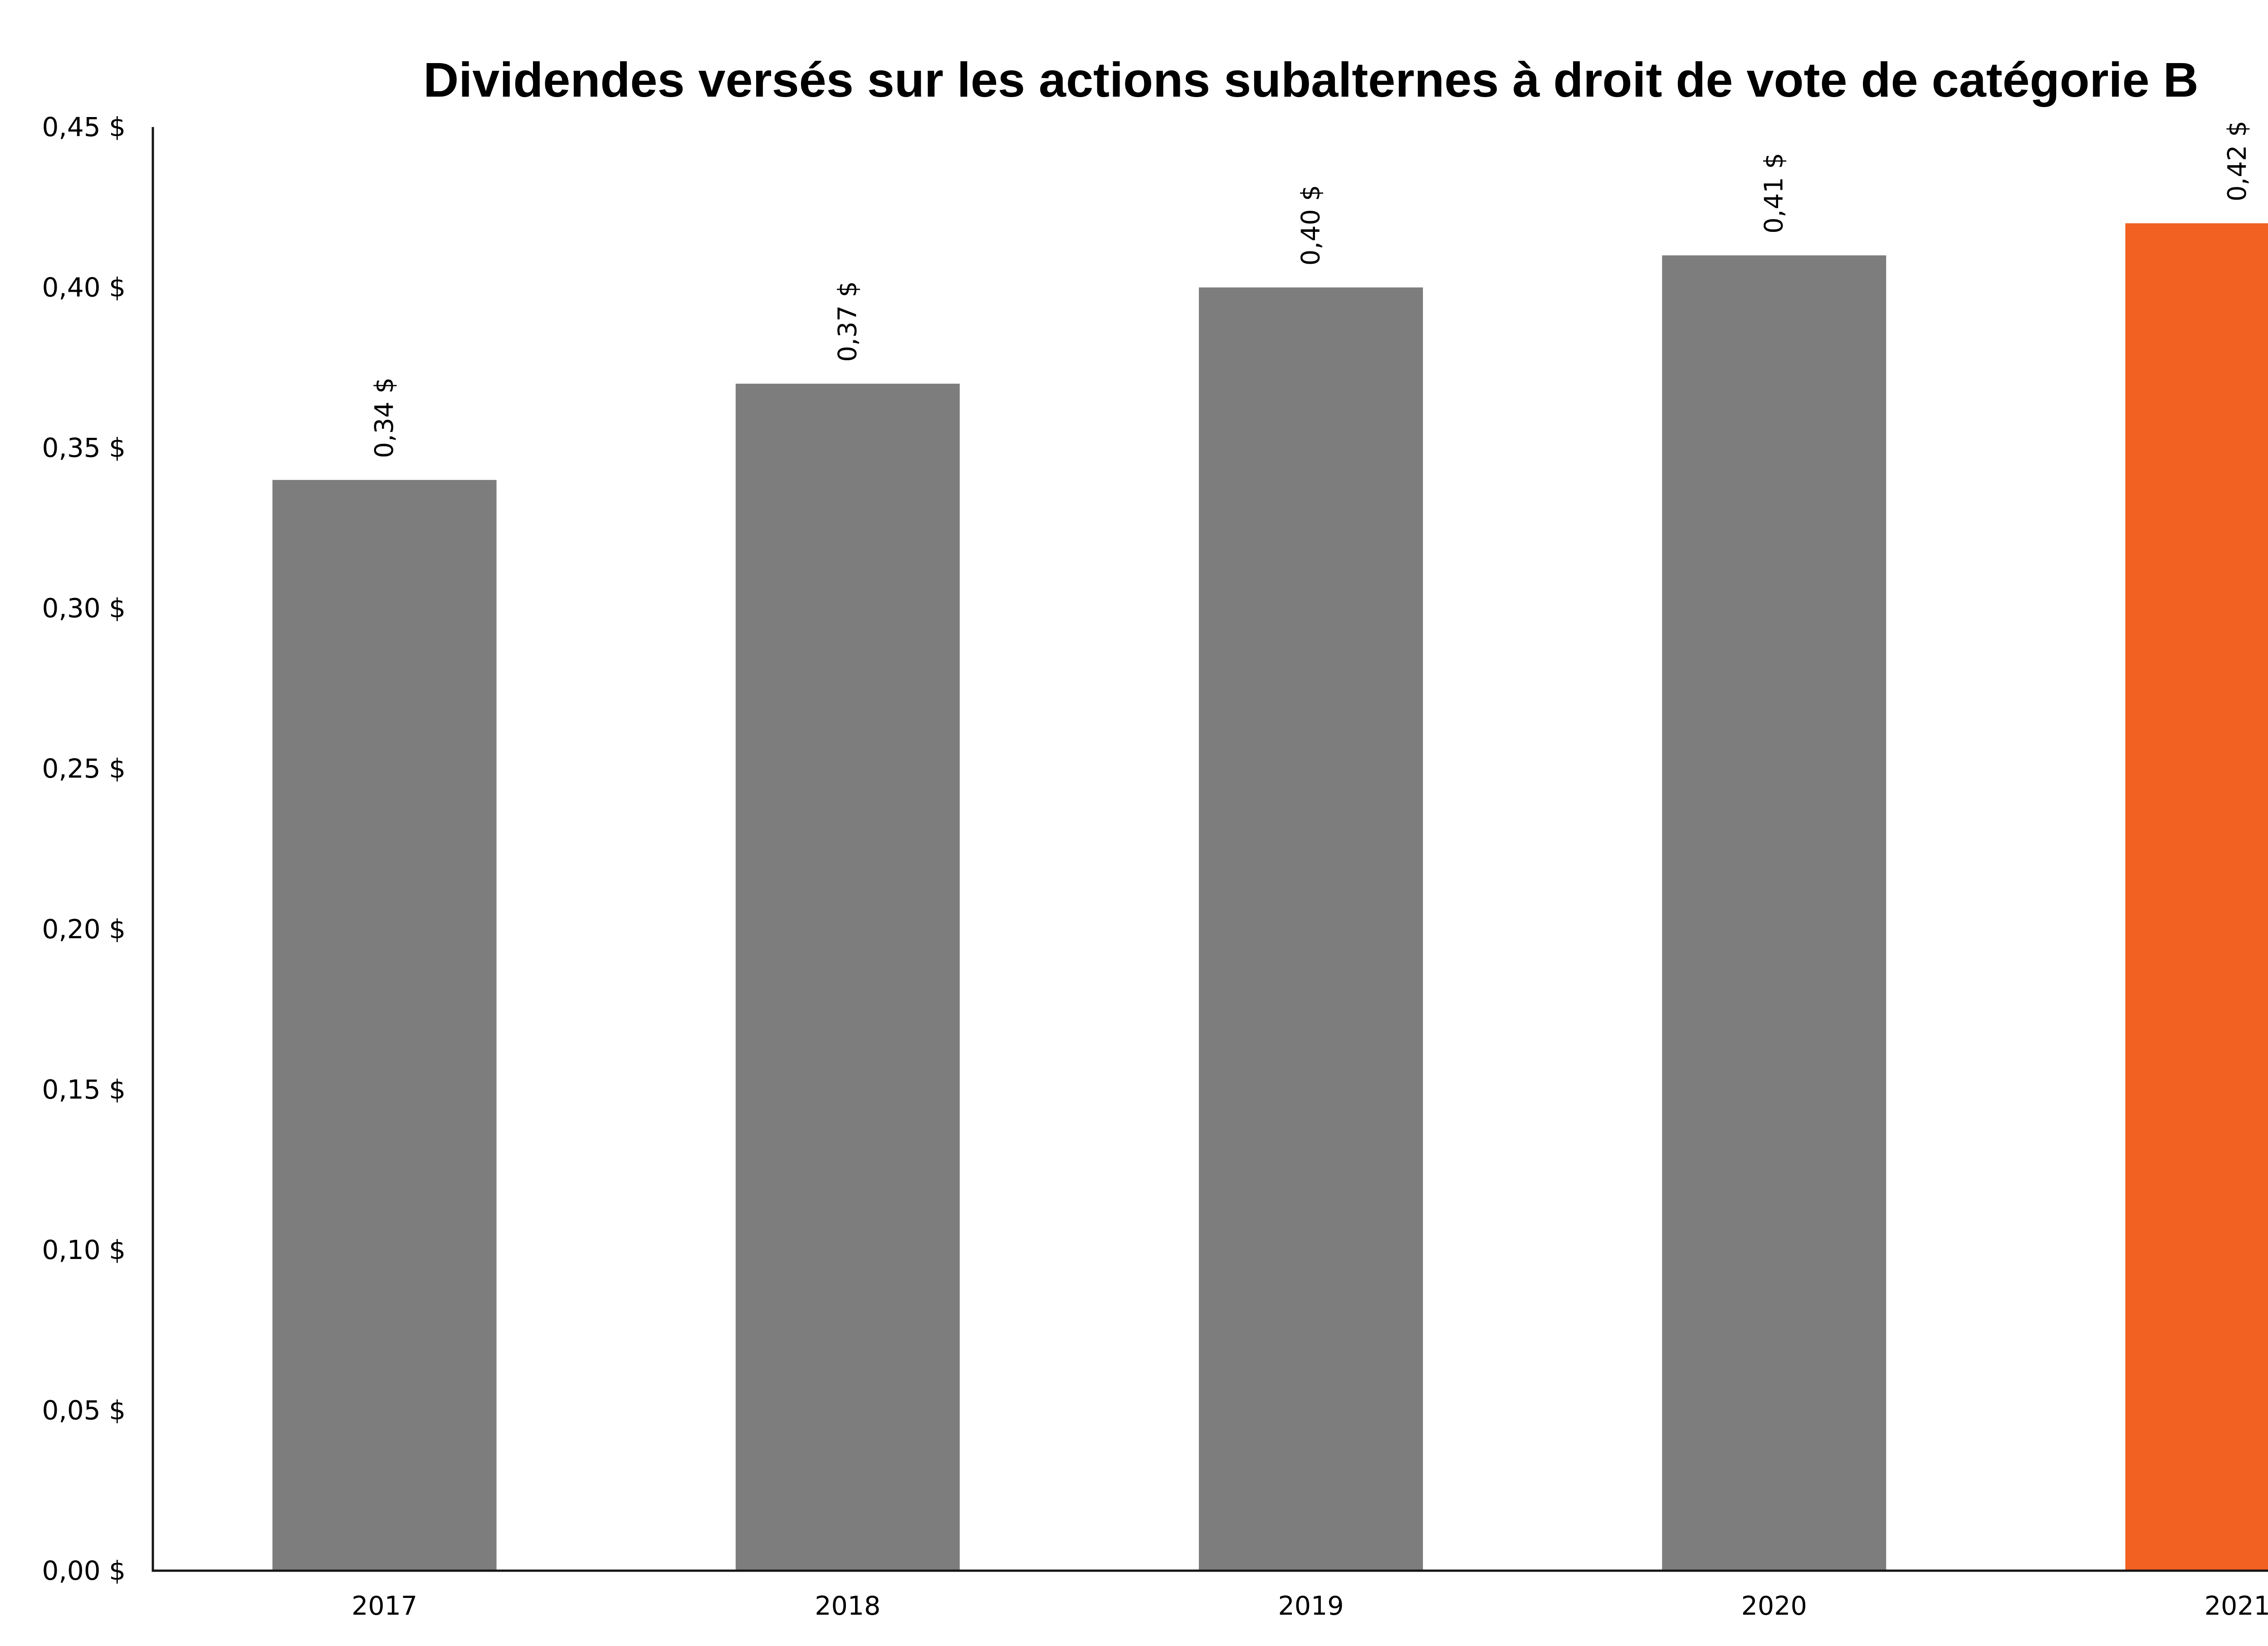 This screenshot has width=2268, height=1646. I want to click on y-tick-label-0.05: 0,05 $, so click(84, 1410).